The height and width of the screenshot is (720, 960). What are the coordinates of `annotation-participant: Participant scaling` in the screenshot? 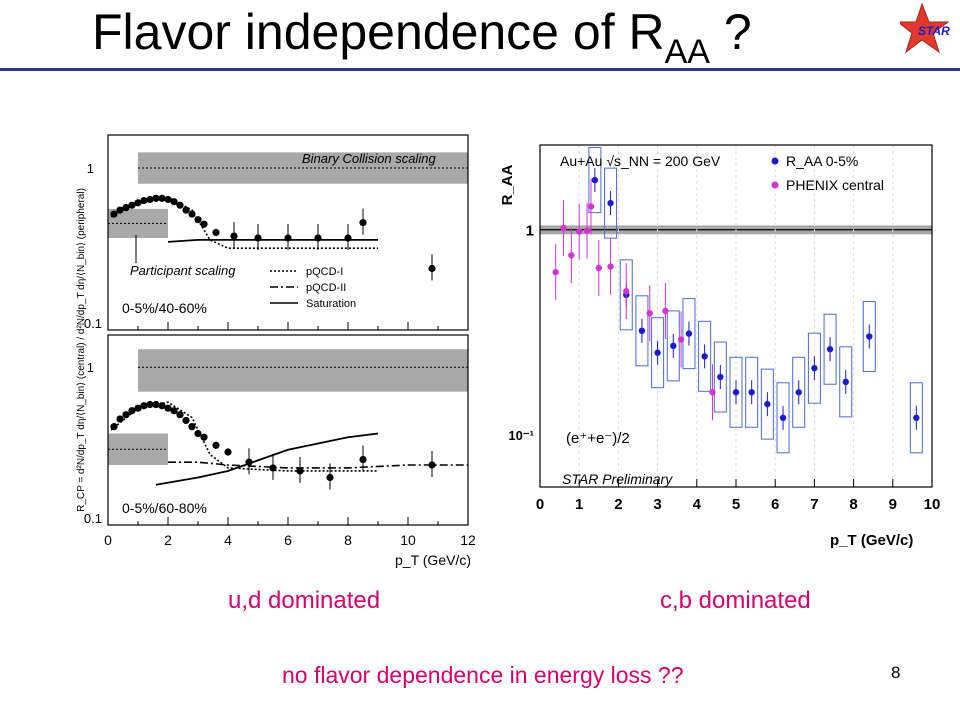 It's located at (183, 270).